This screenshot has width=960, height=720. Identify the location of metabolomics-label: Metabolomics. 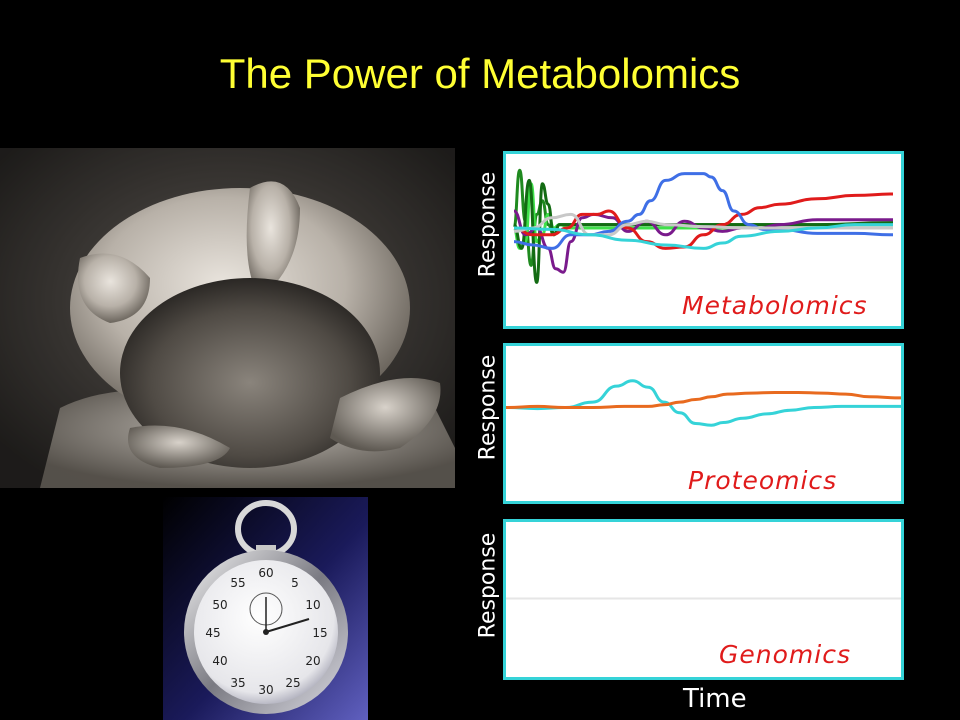
(775, 305).